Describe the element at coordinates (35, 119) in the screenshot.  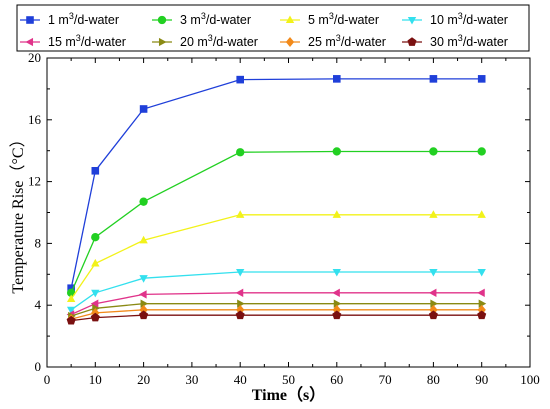
I see `y-tick-label: 16` at that location.